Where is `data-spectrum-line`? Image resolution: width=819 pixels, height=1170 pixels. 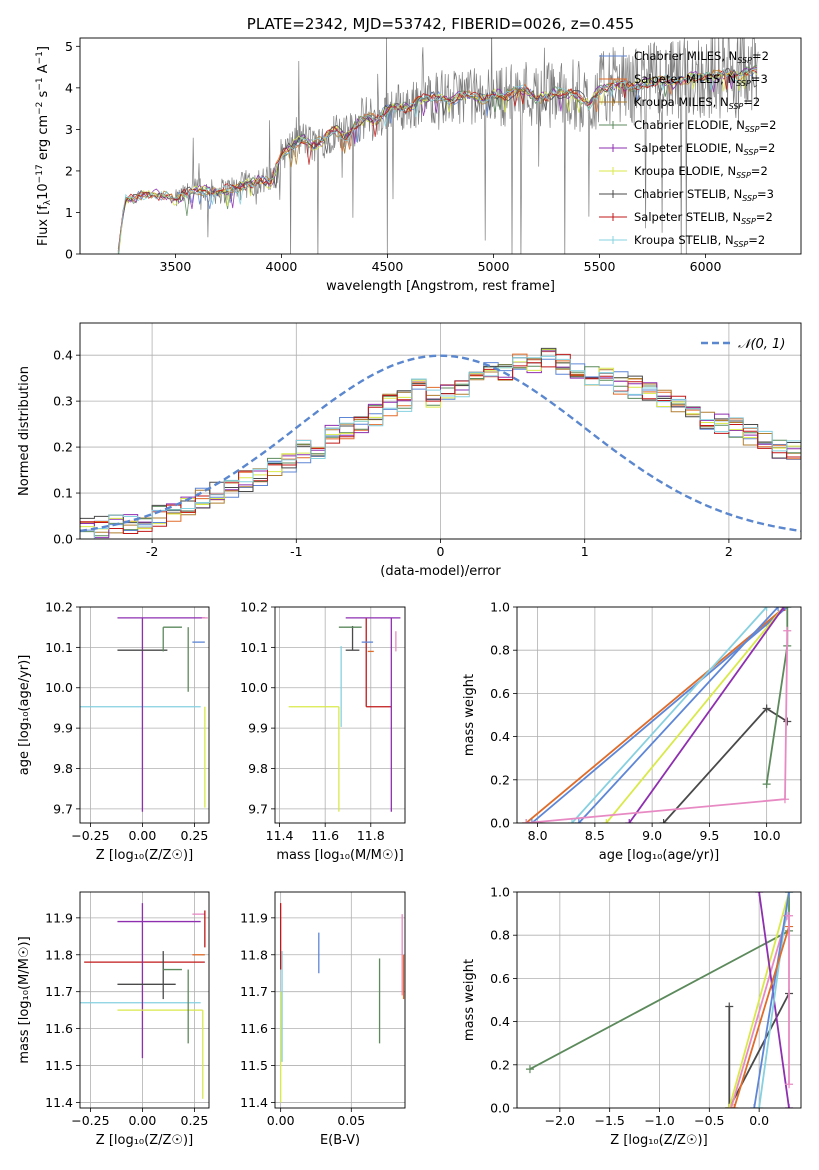 data-spectrum-line is located at coordinates (467, 146).